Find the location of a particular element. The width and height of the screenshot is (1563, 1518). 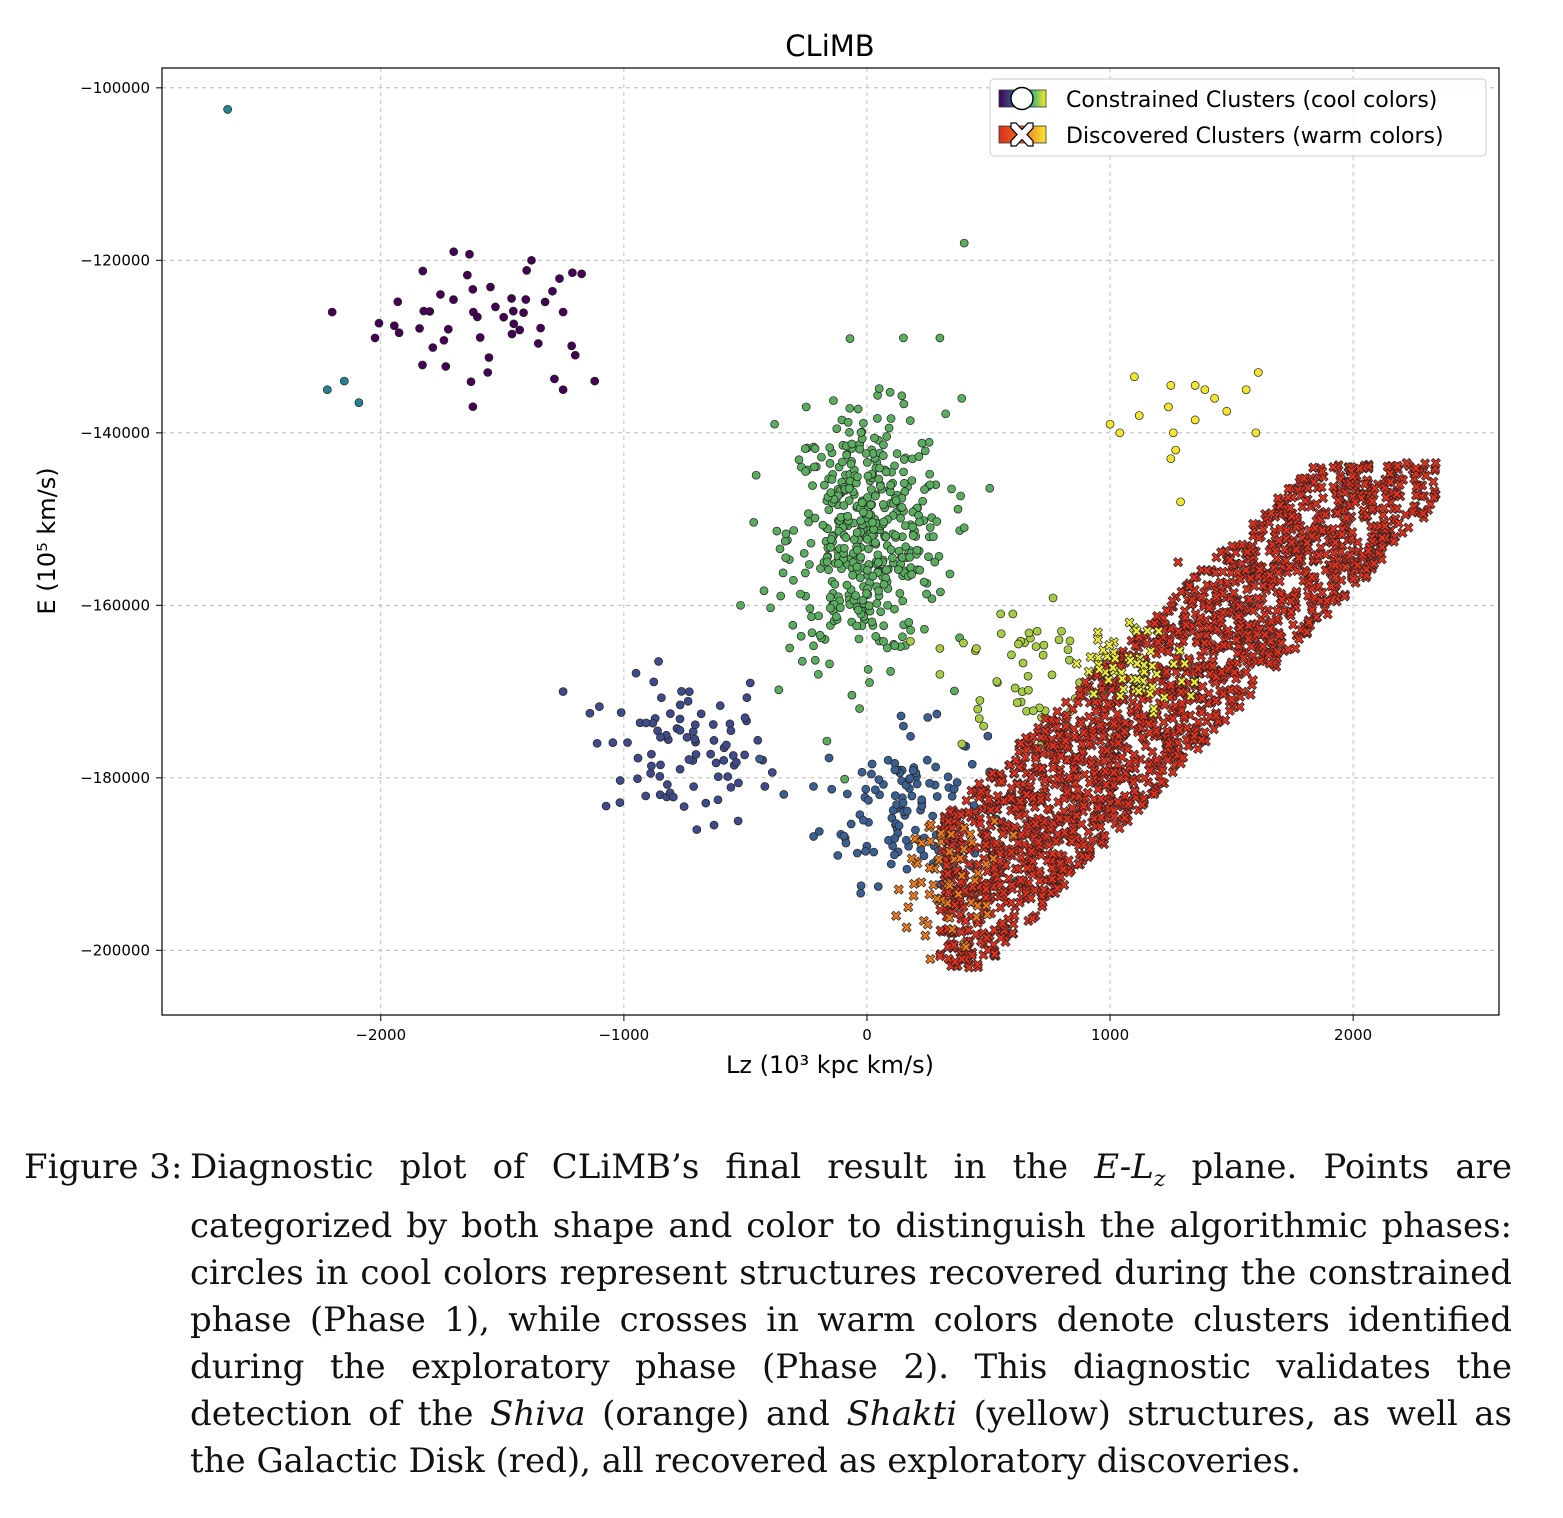

x-axis-label: Lz (10³ kpc km/s) is located at coordinates (830, 1065).